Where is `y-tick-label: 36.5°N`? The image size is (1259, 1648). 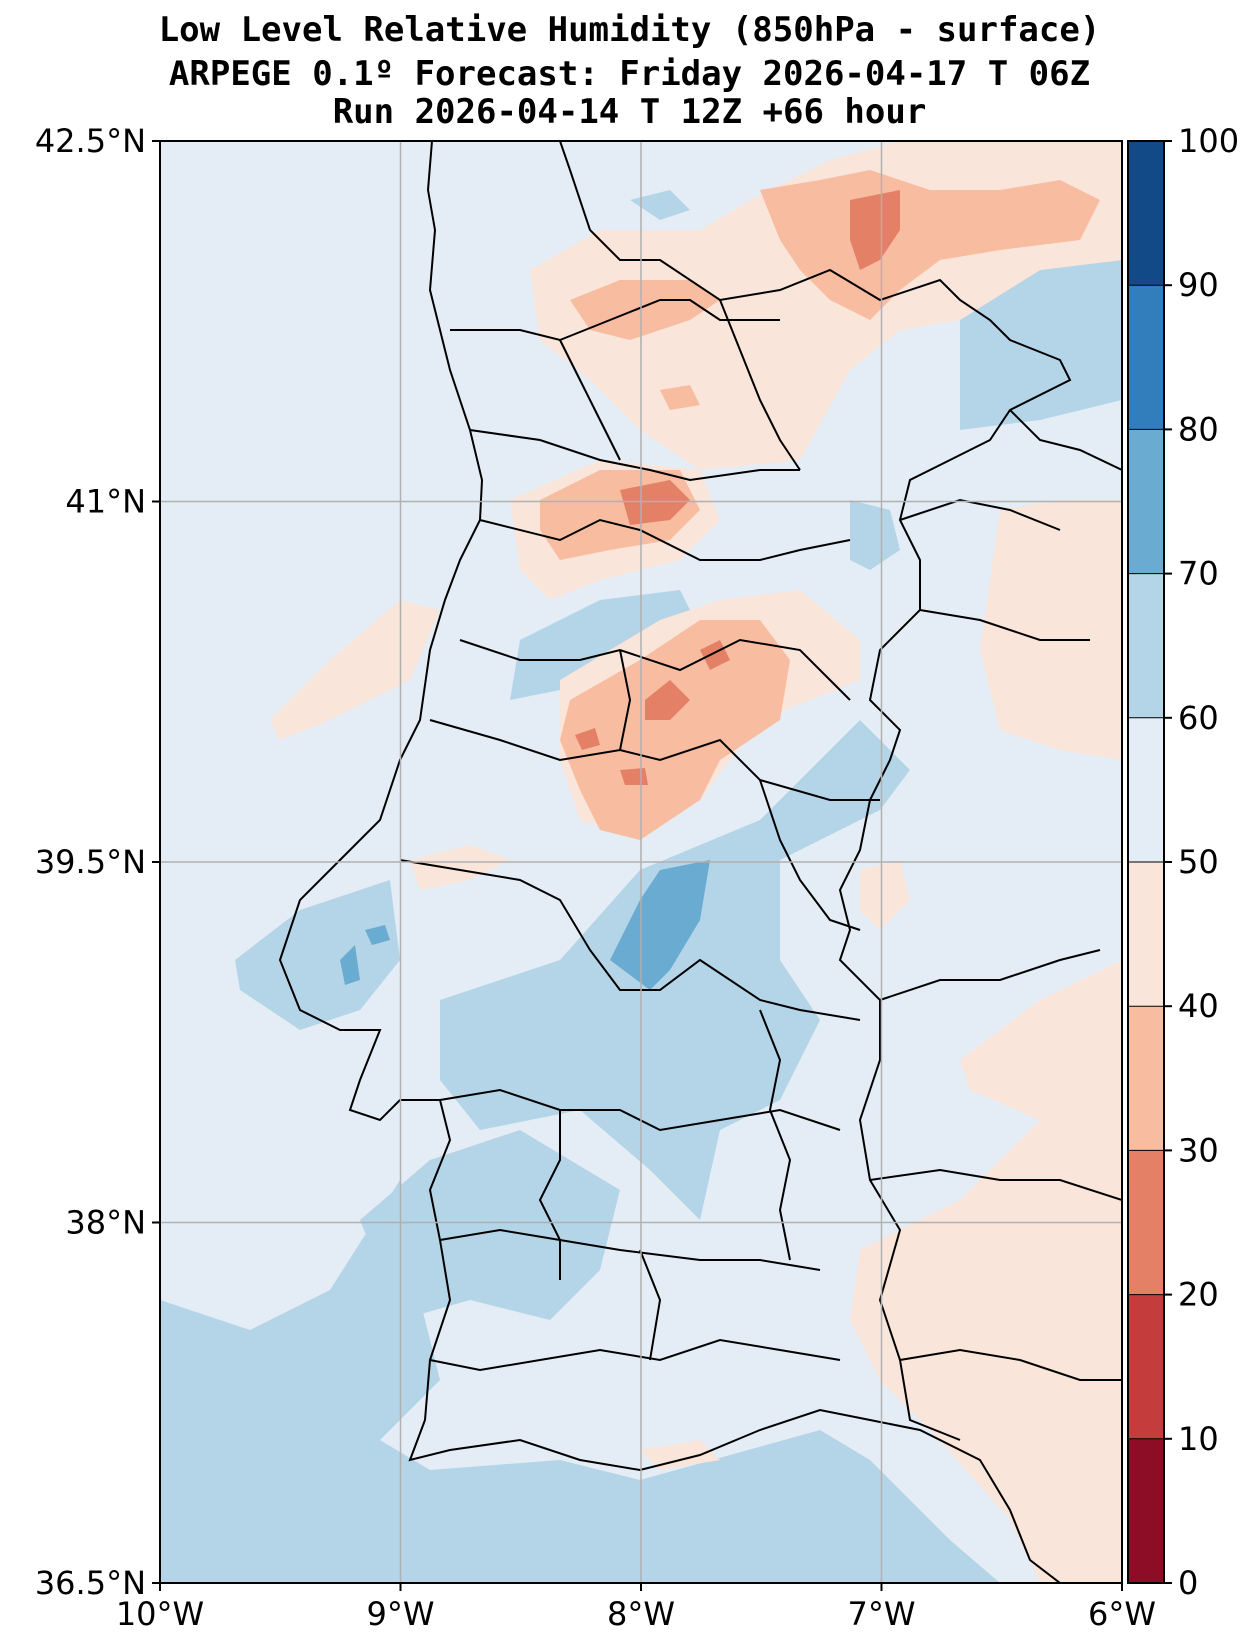
y-tick-label: 36.5°N is located at coordinates (90, 1583).